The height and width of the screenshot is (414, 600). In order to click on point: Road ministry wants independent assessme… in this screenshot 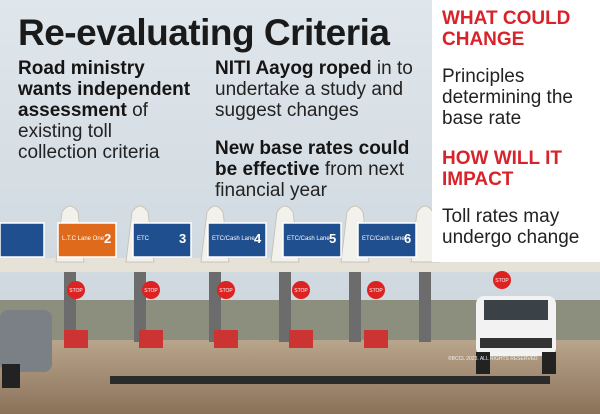, I will do `click(107, 110)`.